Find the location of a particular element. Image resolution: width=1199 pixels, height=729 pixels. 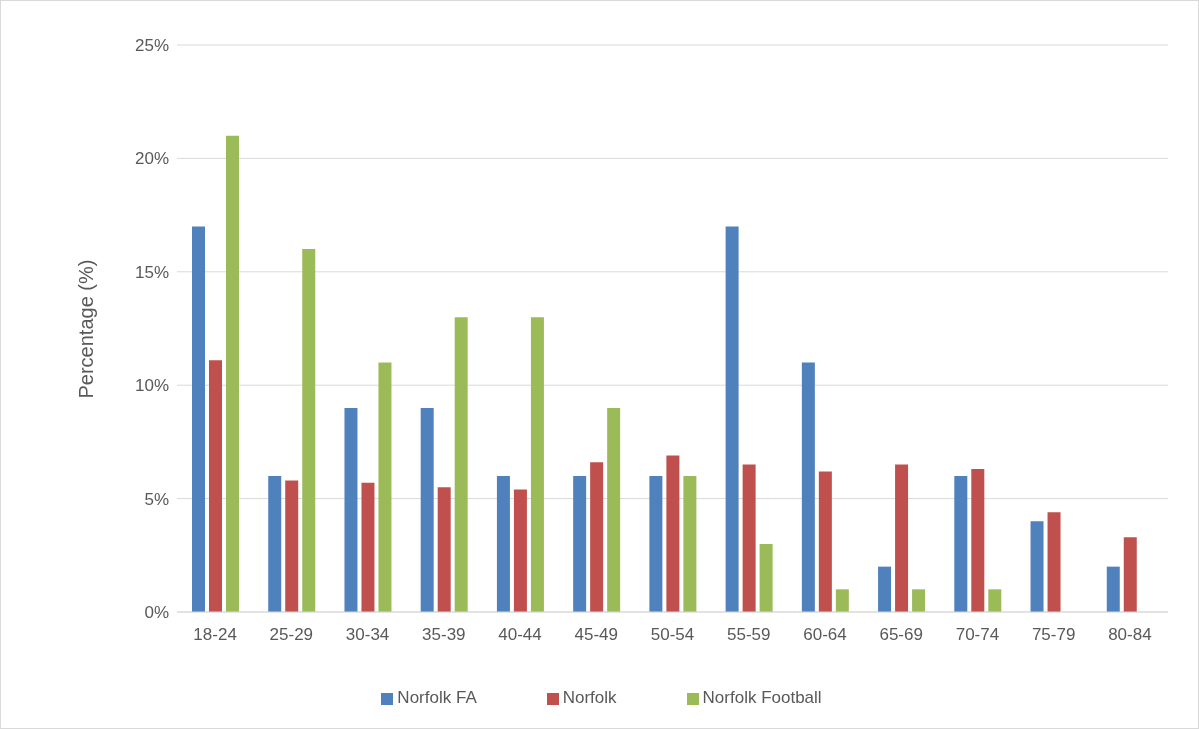

x-tick-label: 55-59 is located at coordinates (748, 635).